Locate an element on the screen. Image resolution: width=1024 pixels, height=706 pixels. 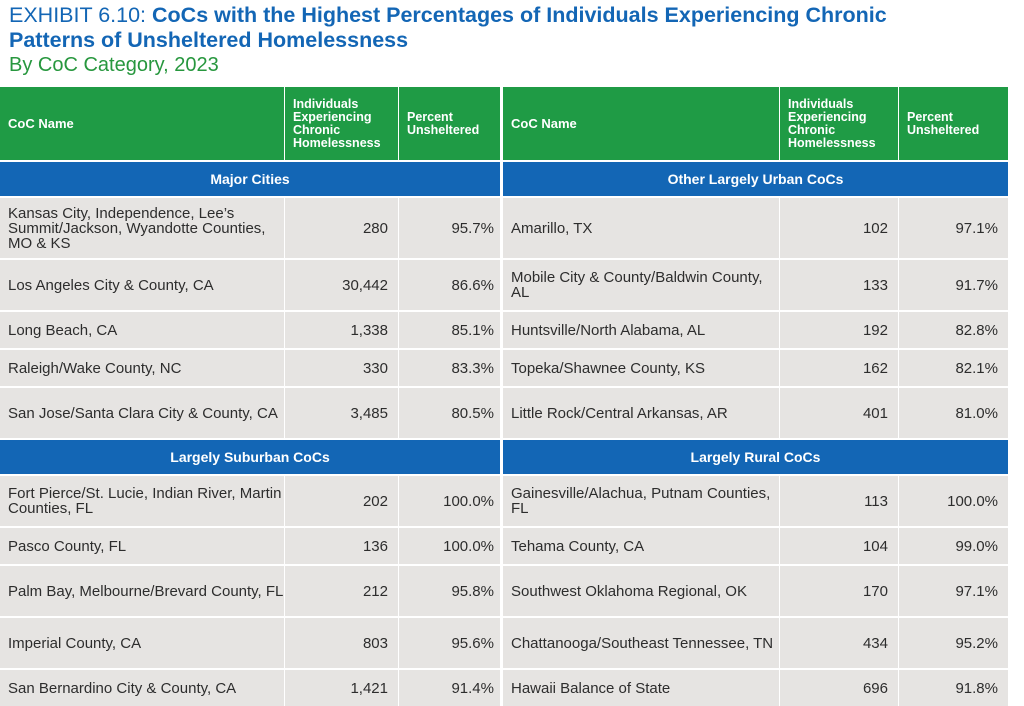
individuals-cell: 104 is located at coordinates (838, 546).